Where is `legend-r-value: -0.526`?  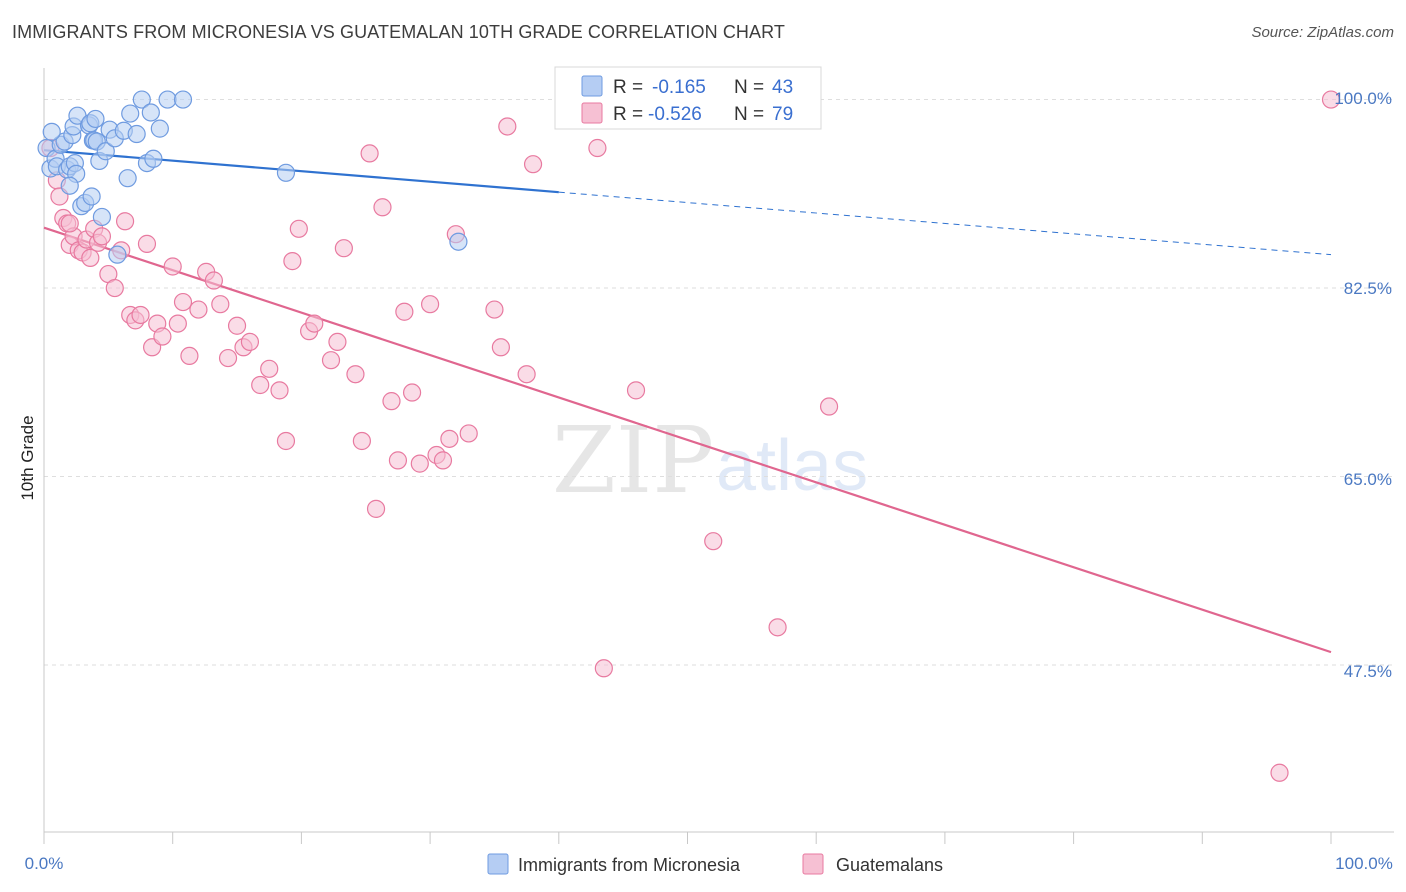 legend-r-value: -0.526 is located at coordinates (675, 114).